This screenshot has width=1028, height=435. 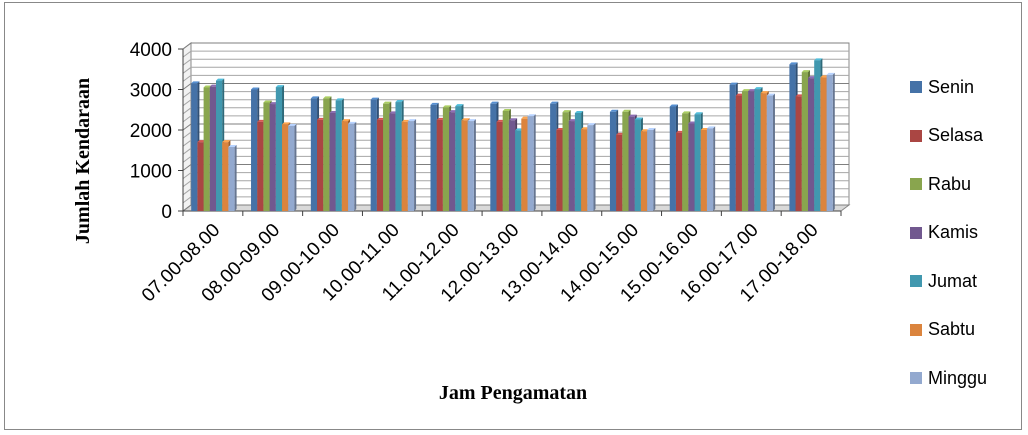 I want to click on legend-label: Minggu, so click(x=958, y=377).